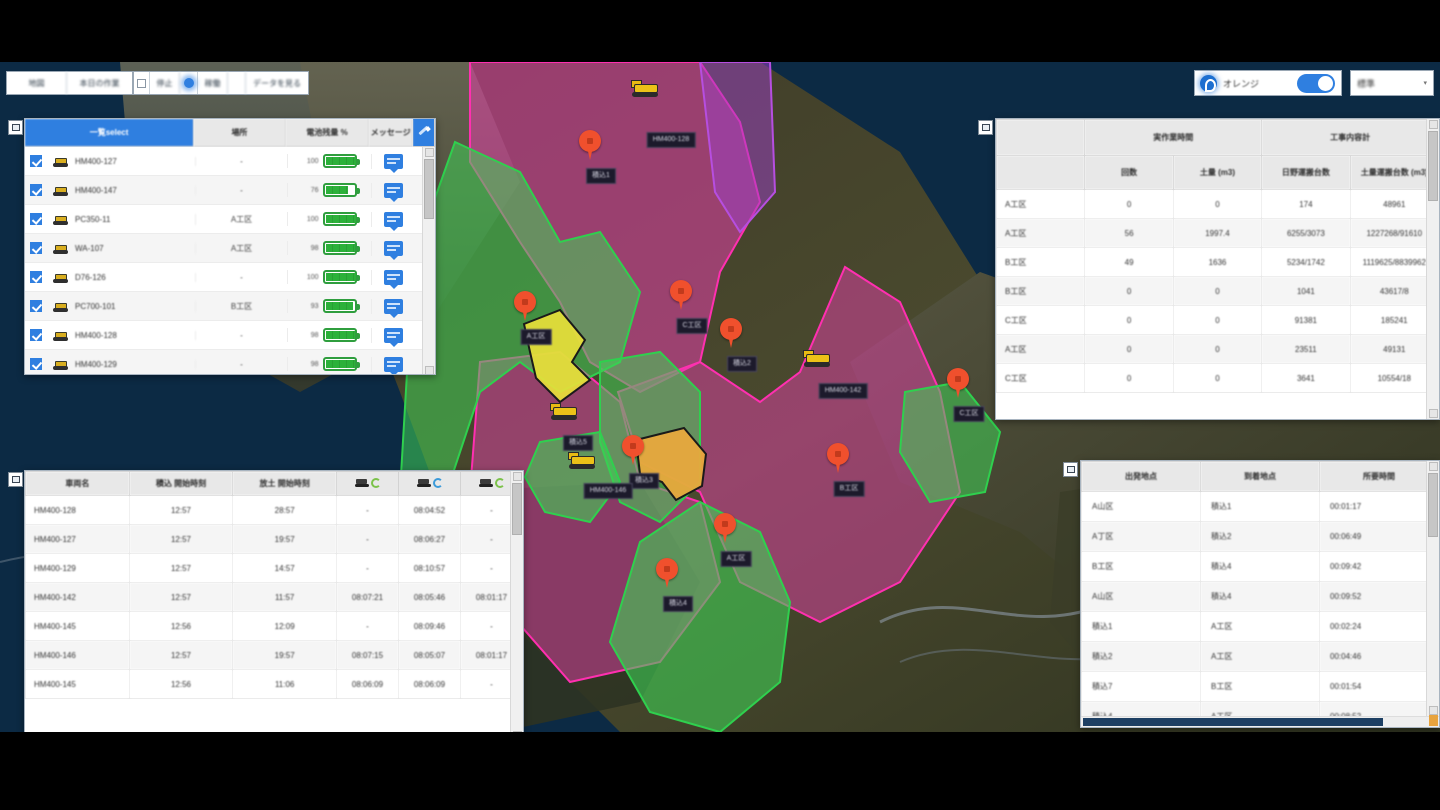  I want to click on mode-radio, so click(189, 83).